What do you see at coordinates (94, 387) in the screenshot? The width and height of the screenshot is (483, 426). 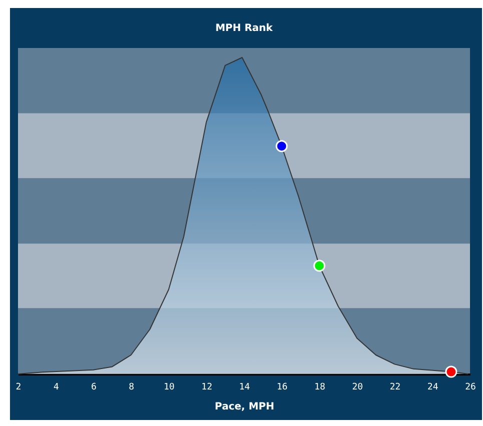 I see `x-tick-label: 6` at bounding box center [94, 387].